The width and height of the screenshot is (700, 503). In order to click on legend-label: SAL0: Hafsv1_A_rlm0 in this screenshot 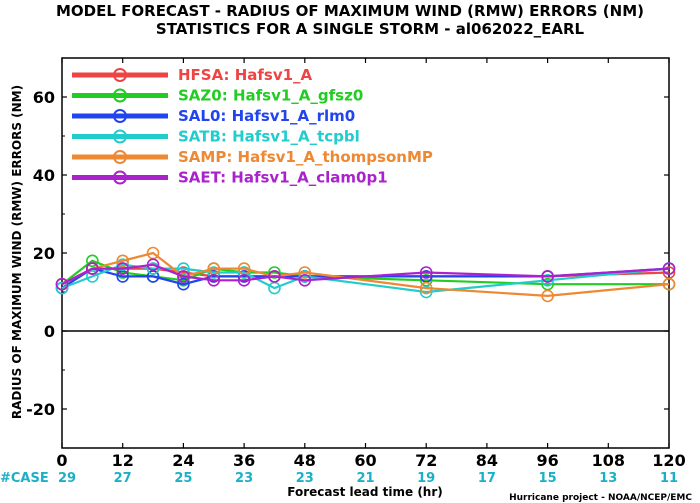, I will do `click(266, 116)`.